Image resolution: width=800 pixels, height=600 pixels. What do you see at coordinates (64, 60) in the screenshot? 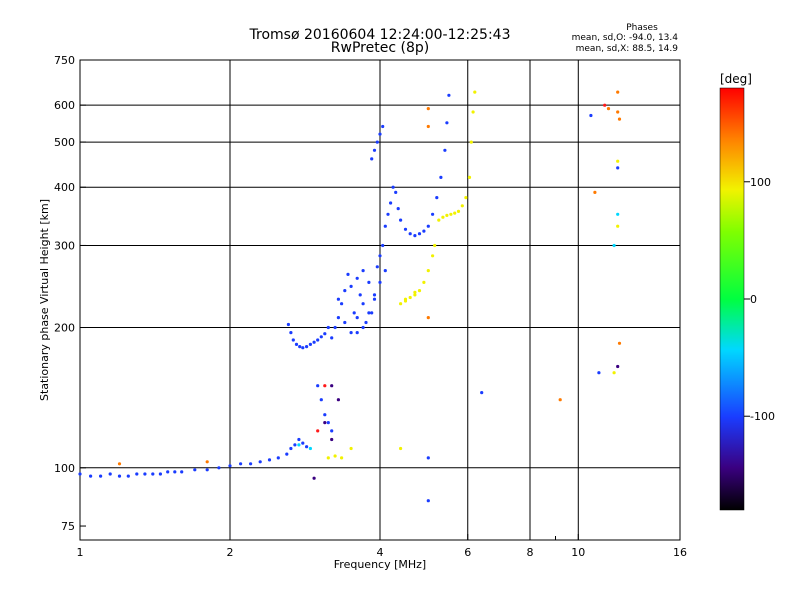
I see `y-tick-label: 750` at bounding box center [64, 60].